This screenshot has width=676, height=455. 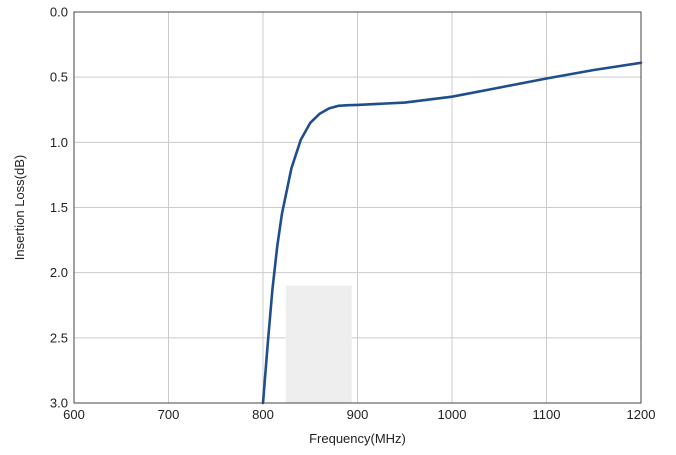 I want to click on x-tick-labels: 600 700 800 900 1000 1100 1200, so click(x=359, y=414).